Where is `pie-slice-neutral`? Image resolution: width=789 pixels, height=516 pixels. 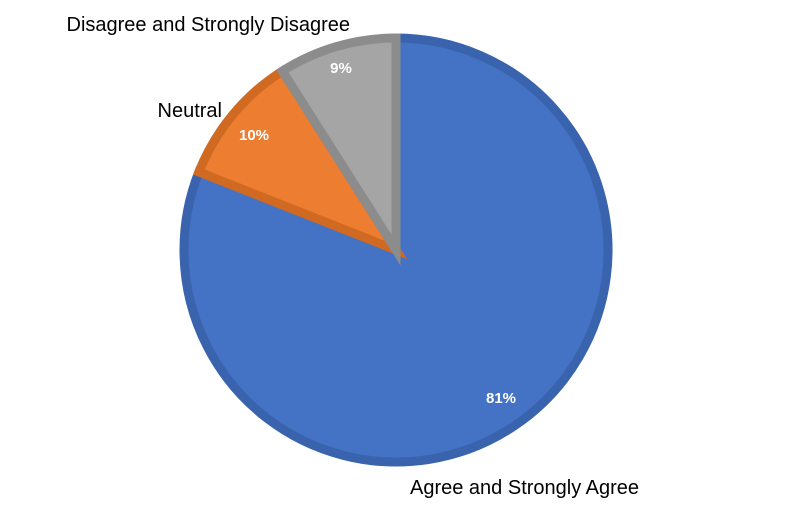 pie-slice-neutral is located at coordinates (300, 162).